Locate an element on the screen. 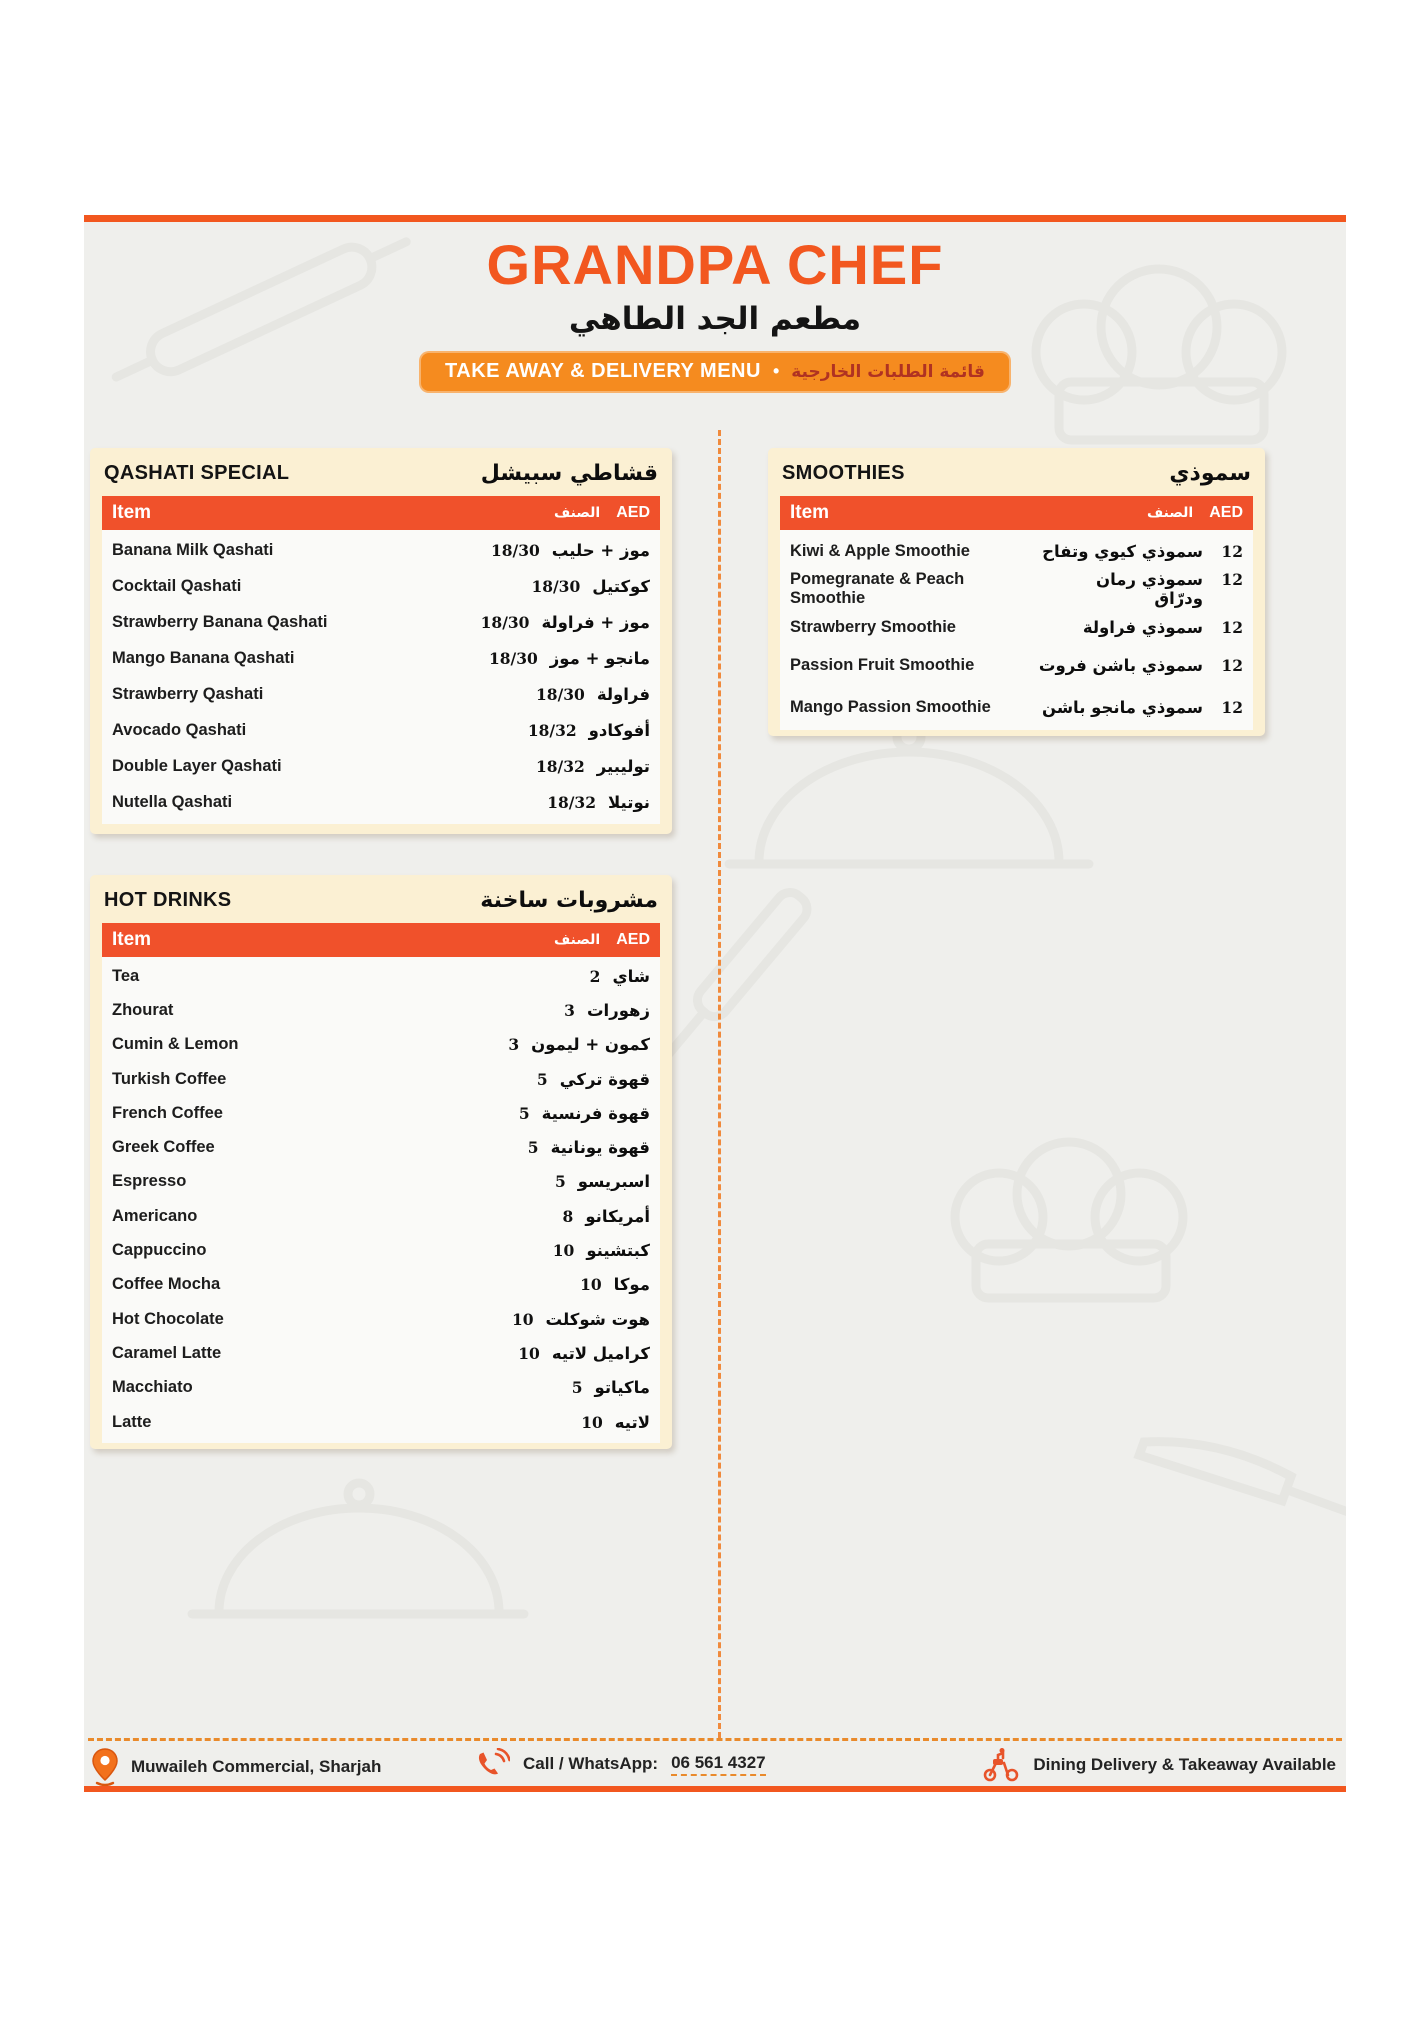 The height and width of the screenshot is (2028, 1428). item-name-ar: موز + حليب is located at coordinates (600, 550).